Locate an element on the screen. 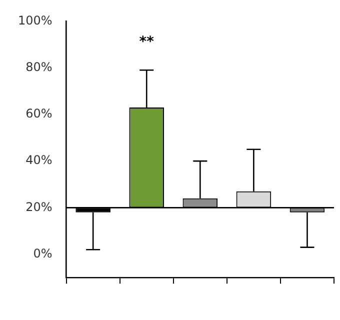  y-tick-label: 100% is located at coordinates (35, 20).